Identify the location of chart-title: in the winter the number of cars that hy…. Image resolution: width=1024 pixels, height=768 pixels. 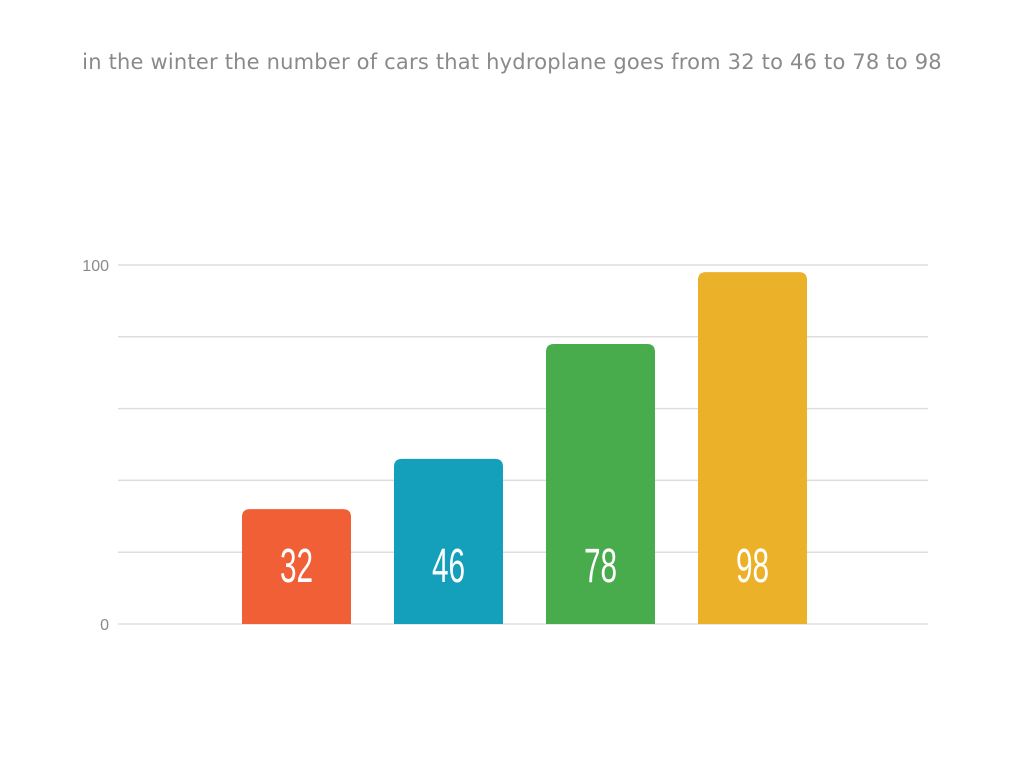
(512, 62).